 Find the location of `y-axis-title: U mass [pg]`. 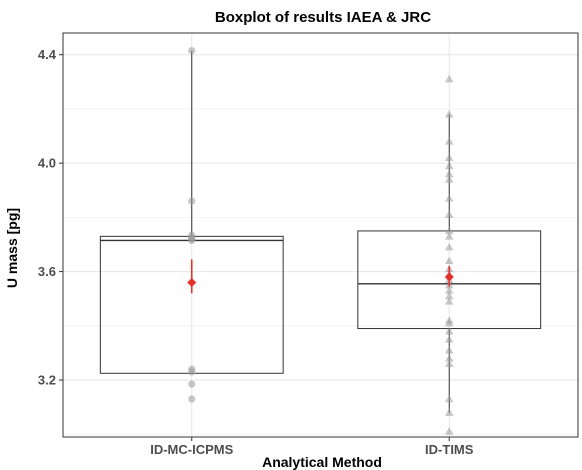

y-axis-title: U mass [pg] is located at coordinates (12, 248).